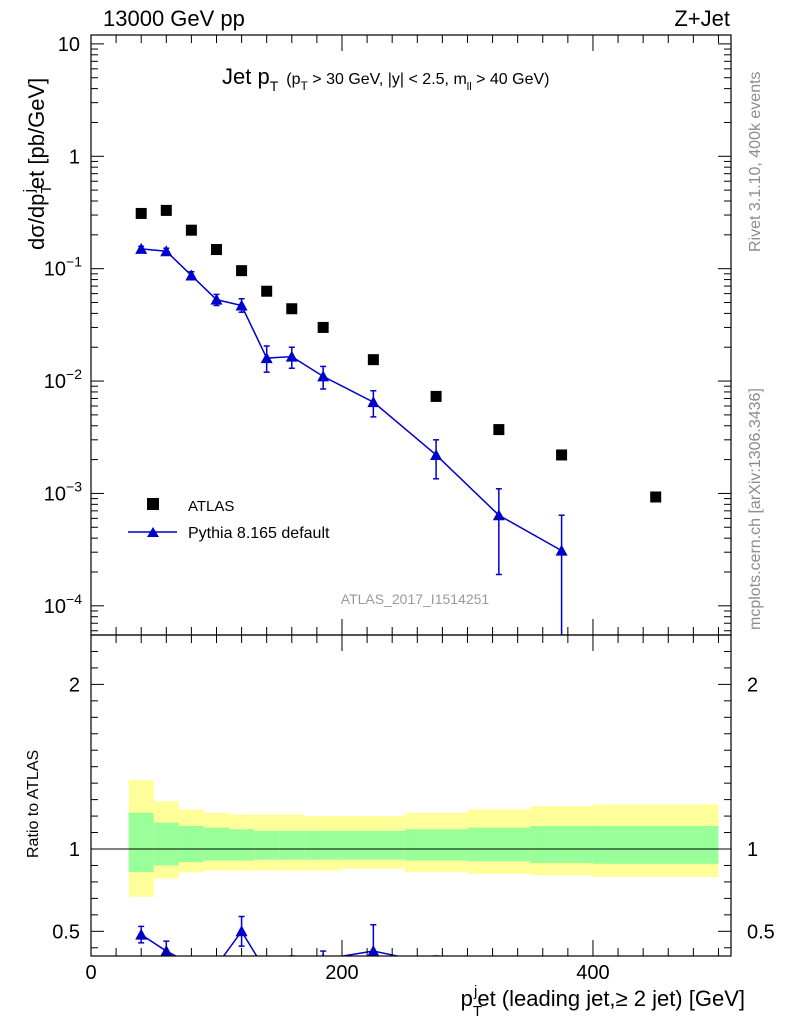  Describe the element at coordinates (69, 45) in the screenshot. I see `y-tick-label: 10` at that location.